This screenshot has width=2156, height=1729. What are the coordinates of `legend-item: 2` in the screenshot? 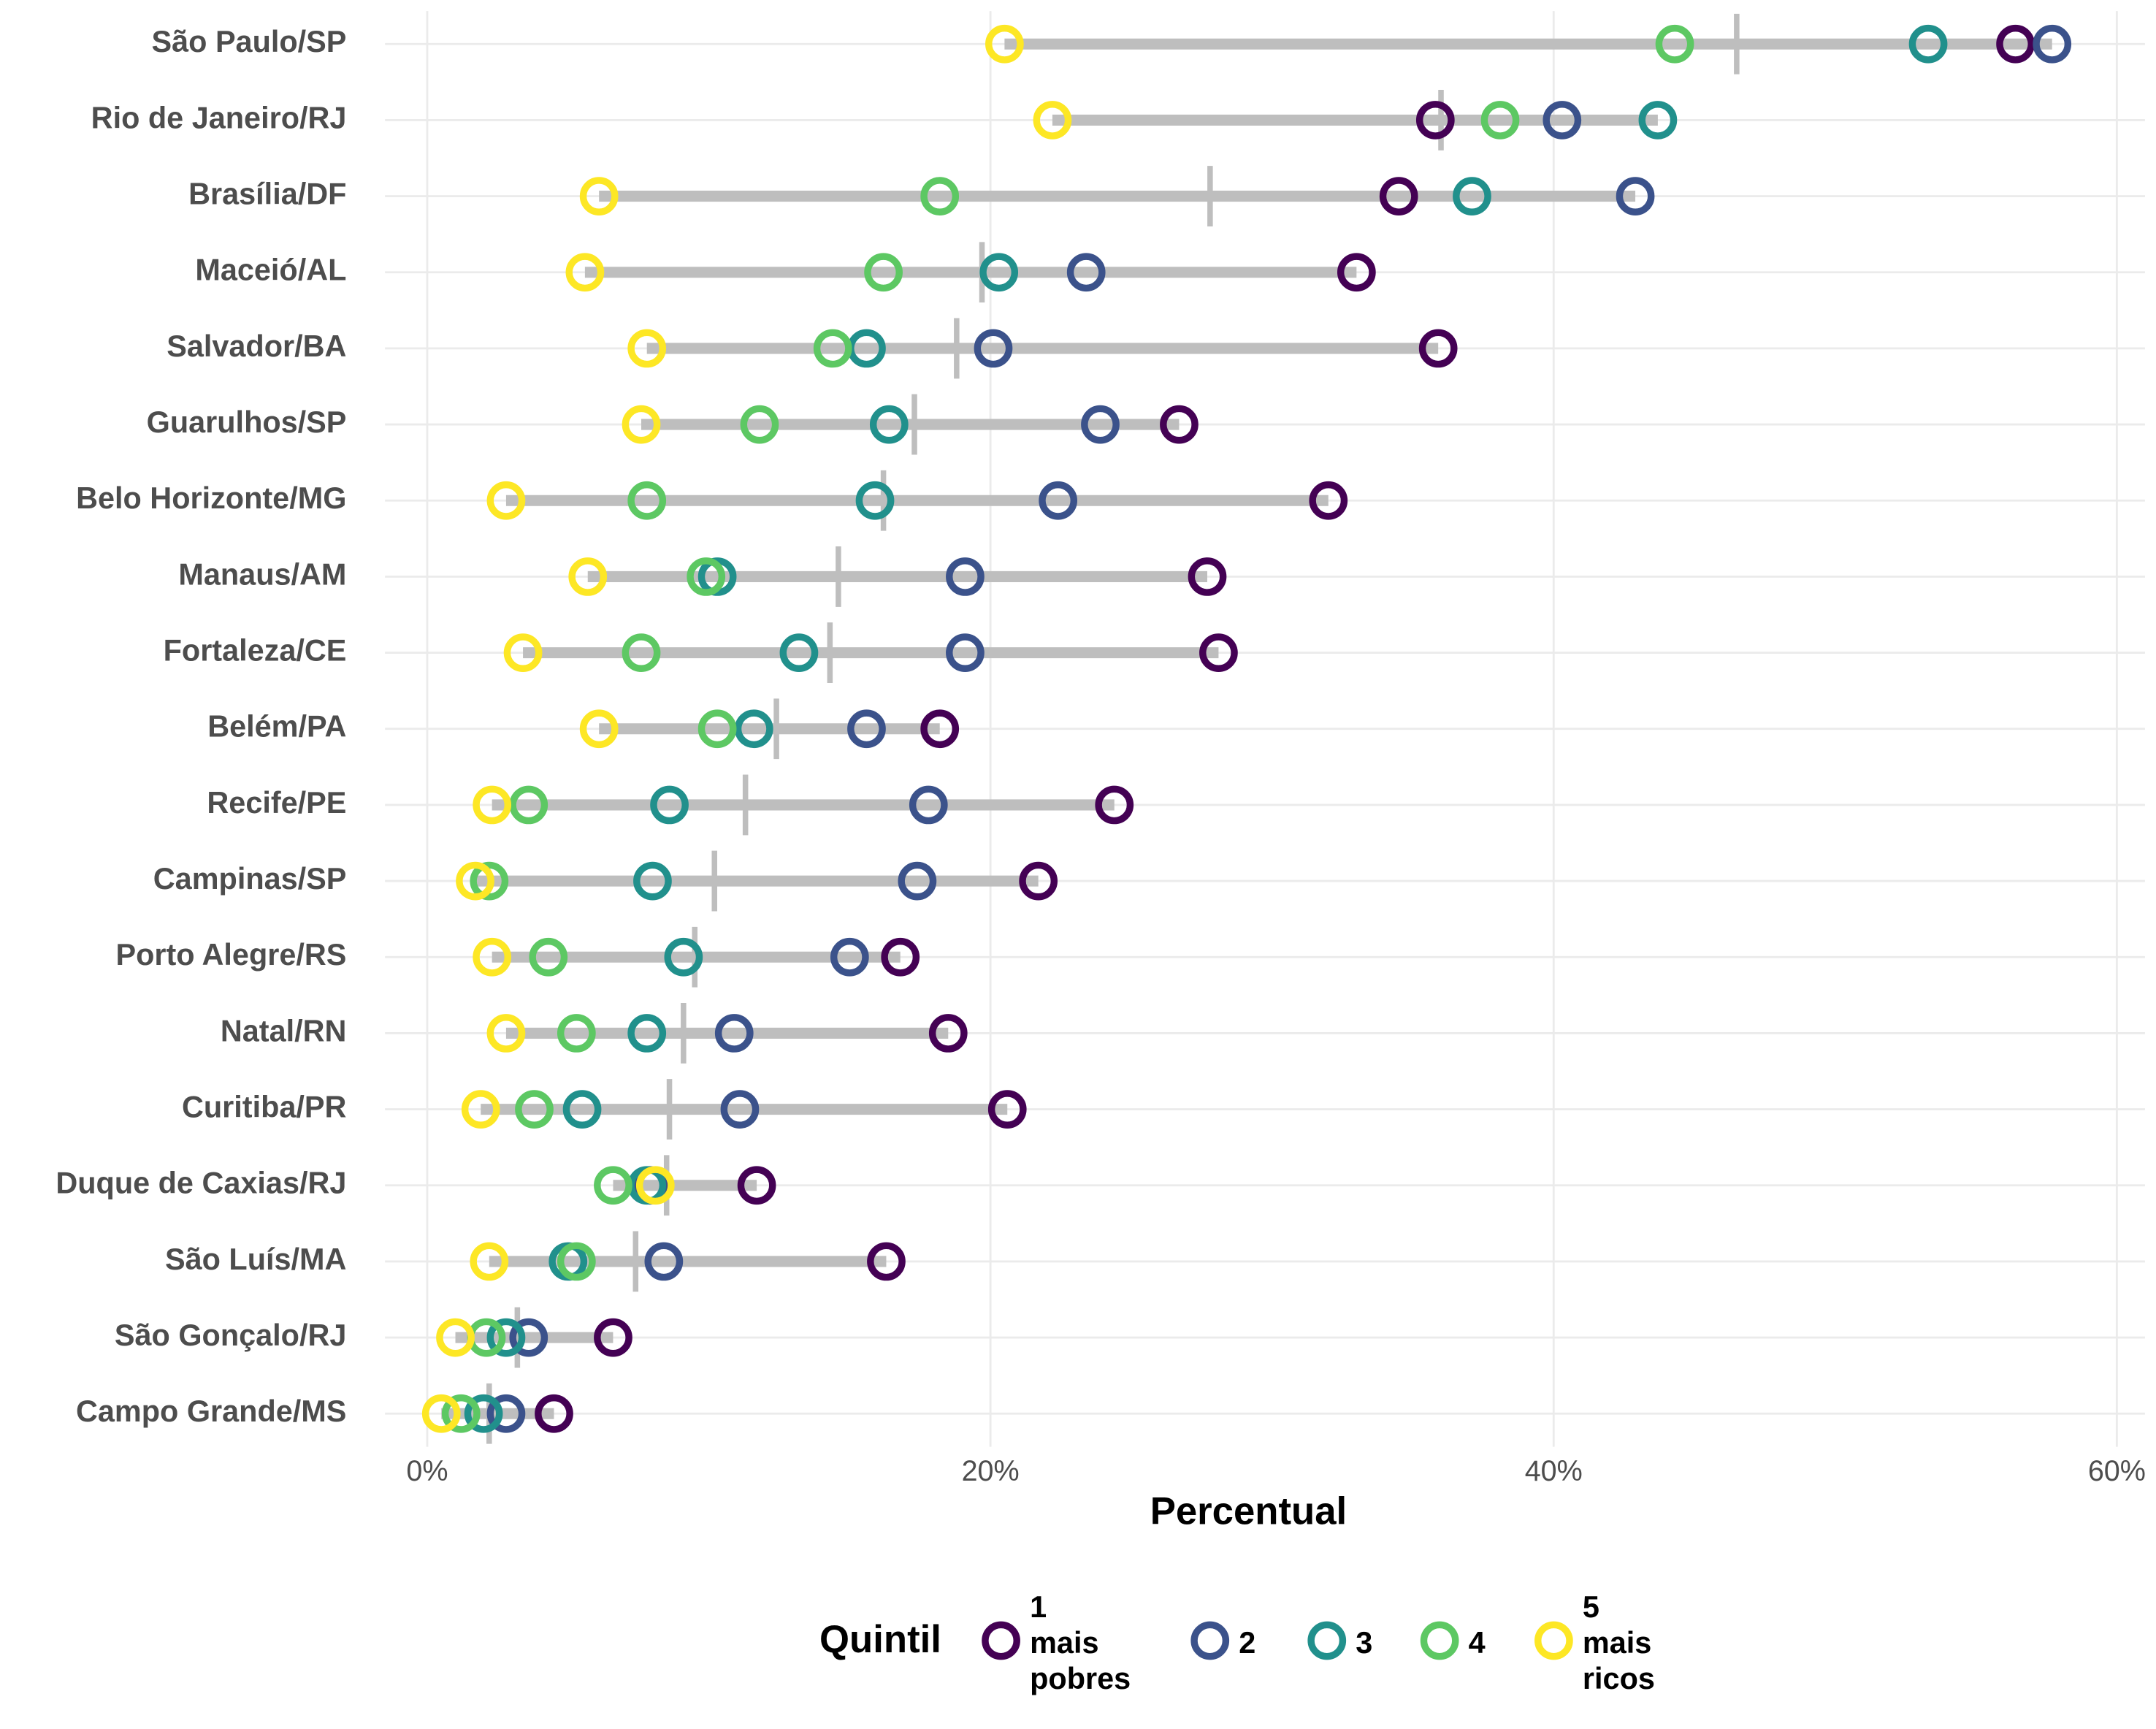 It's located at (1247, 1642).